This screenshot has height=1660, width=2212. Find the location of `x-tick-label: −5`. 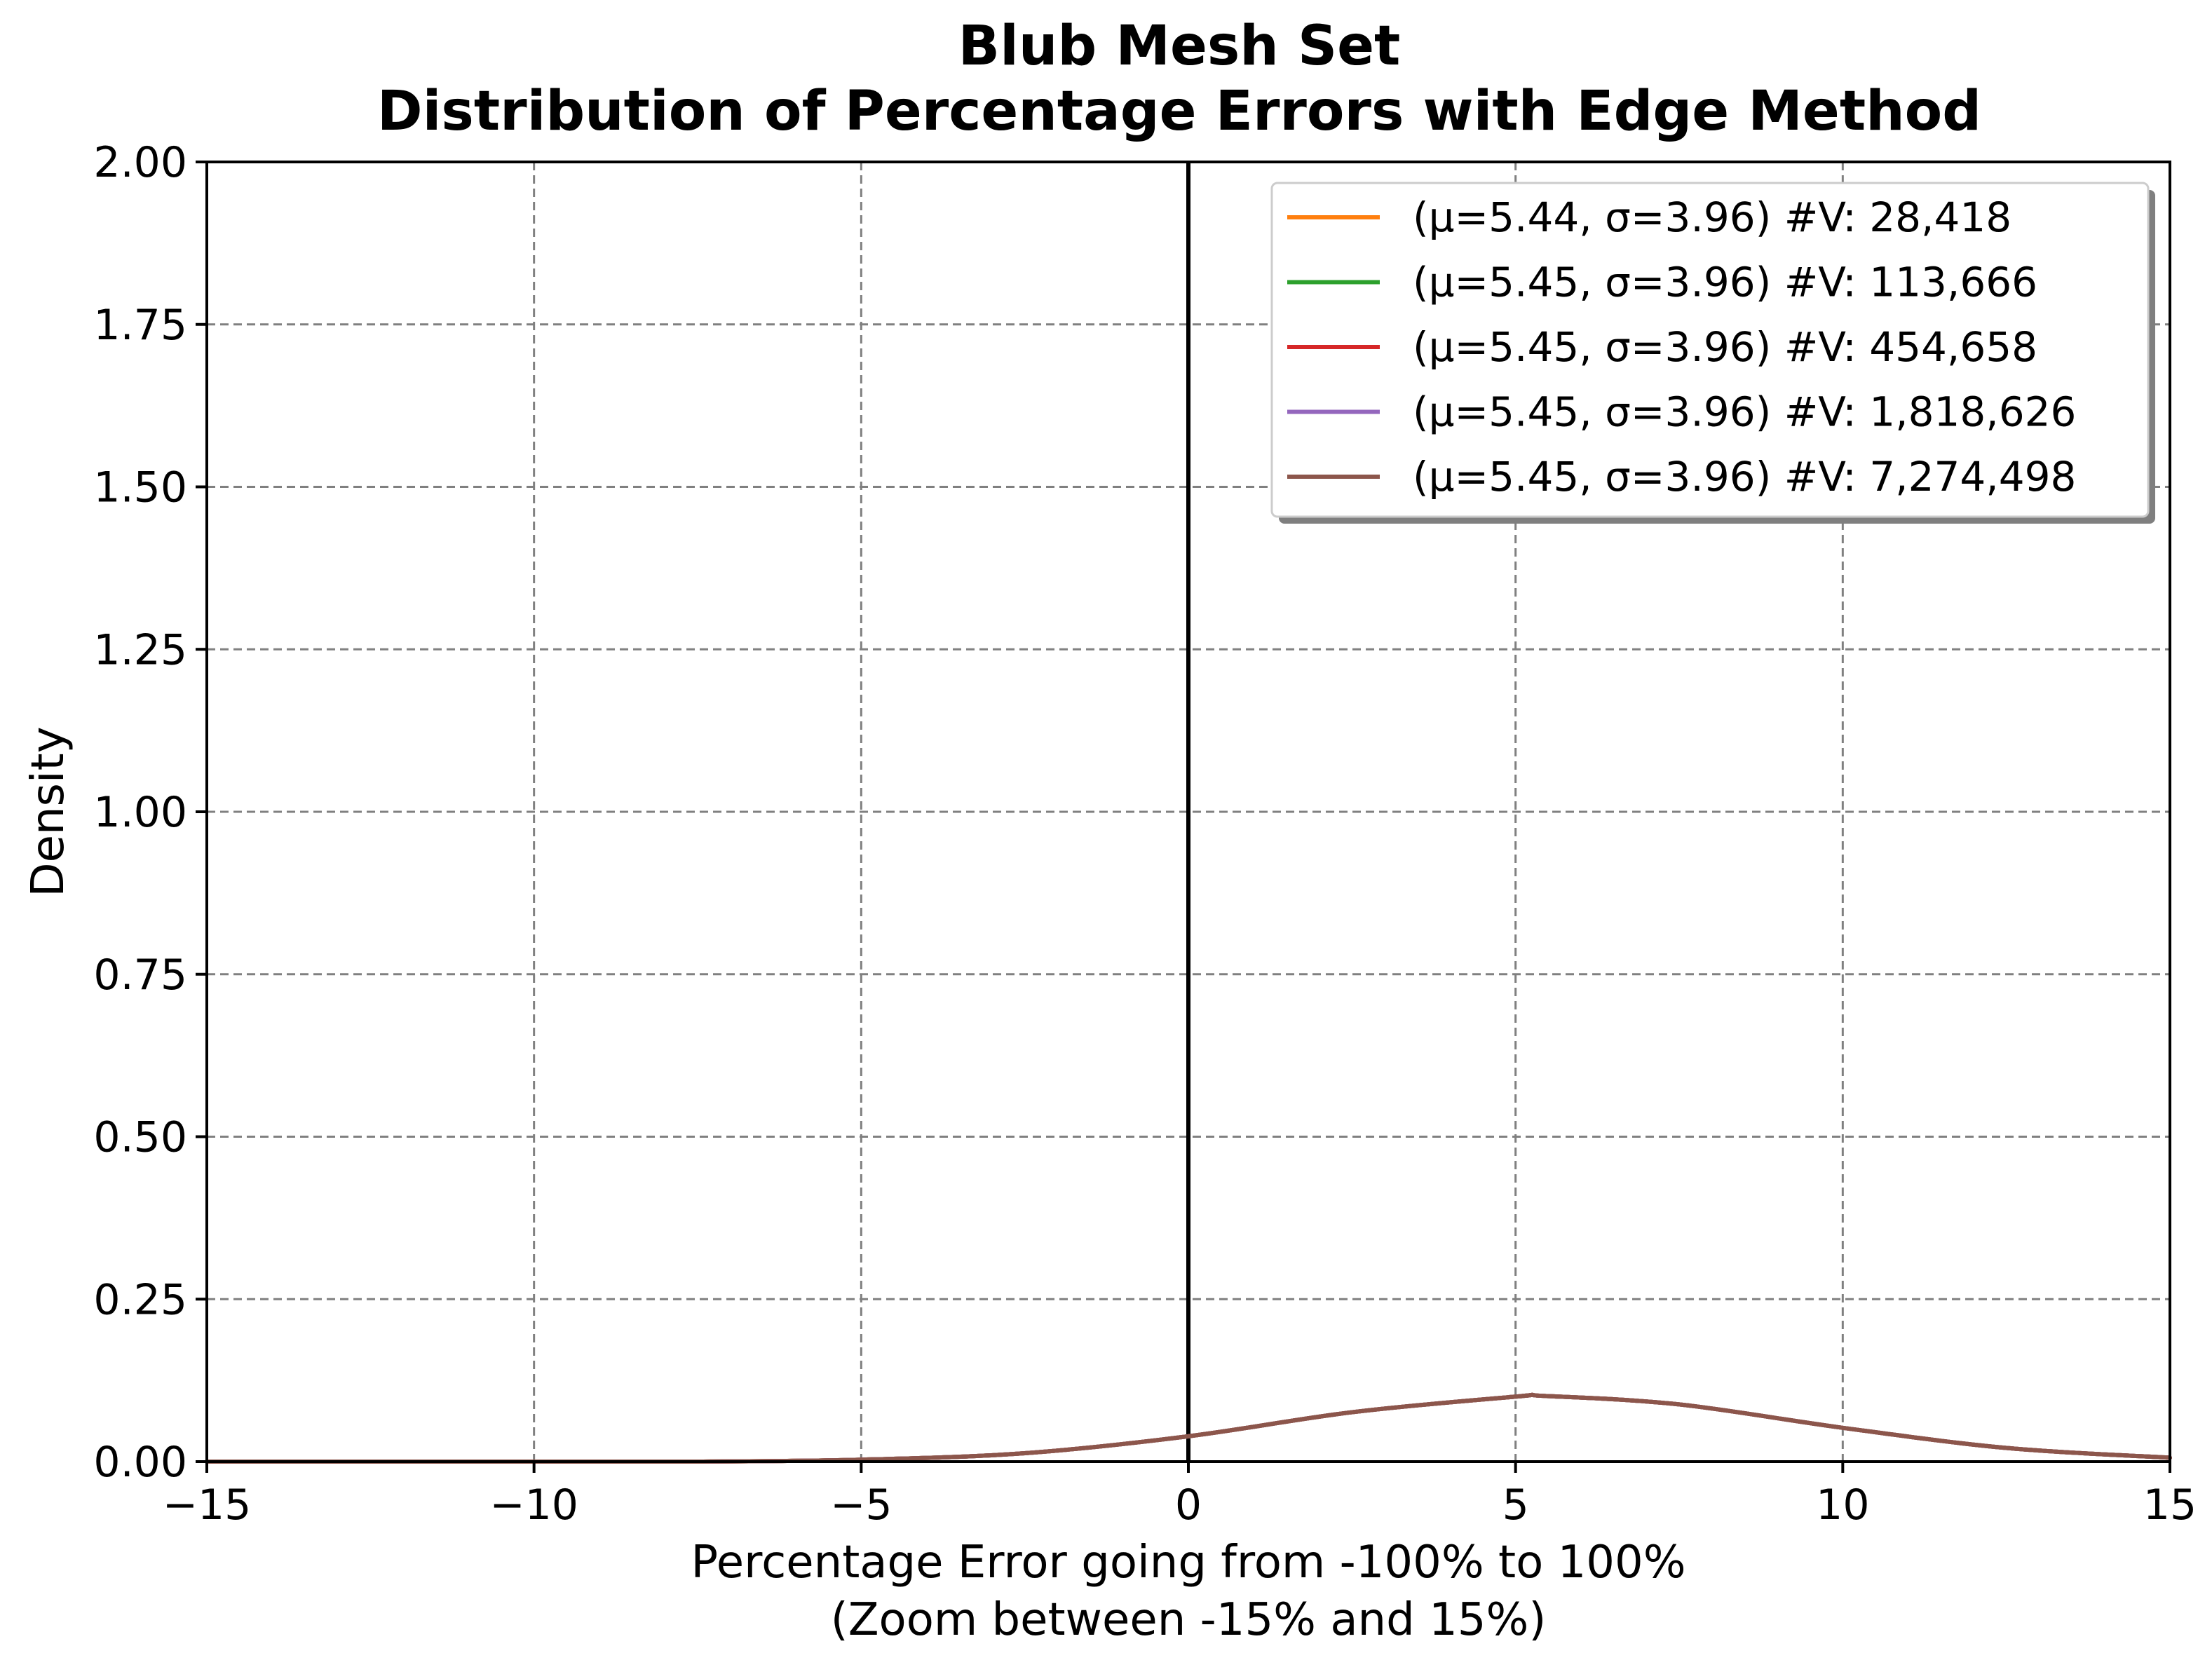

x-tick-label: −5 is located at coordinates (861, 1505).